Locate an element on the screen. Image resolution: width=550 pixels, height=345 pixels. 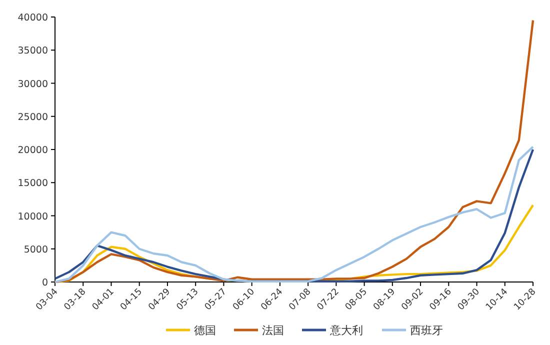
y-tick-label: 10000 is located at coordinates (33, 216).